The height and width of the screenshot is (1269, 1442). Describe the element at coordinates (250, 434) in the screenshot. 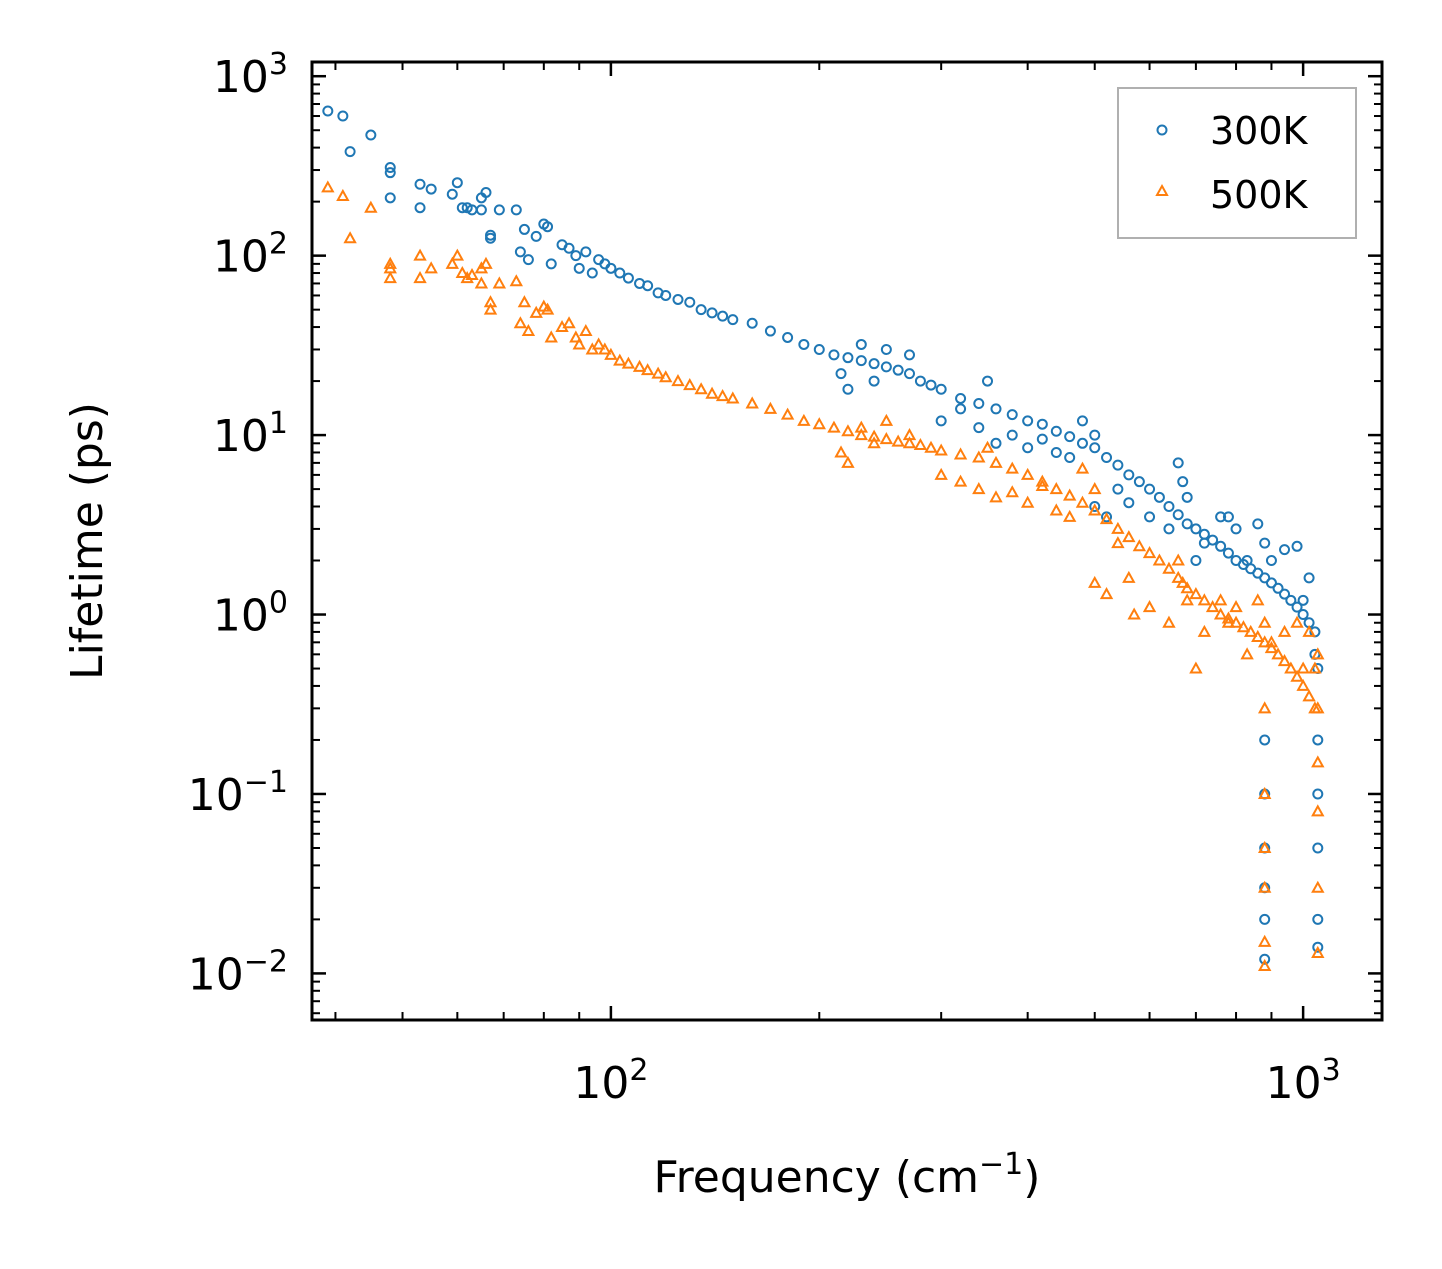

I see `y-tick-label: 101` at that location.